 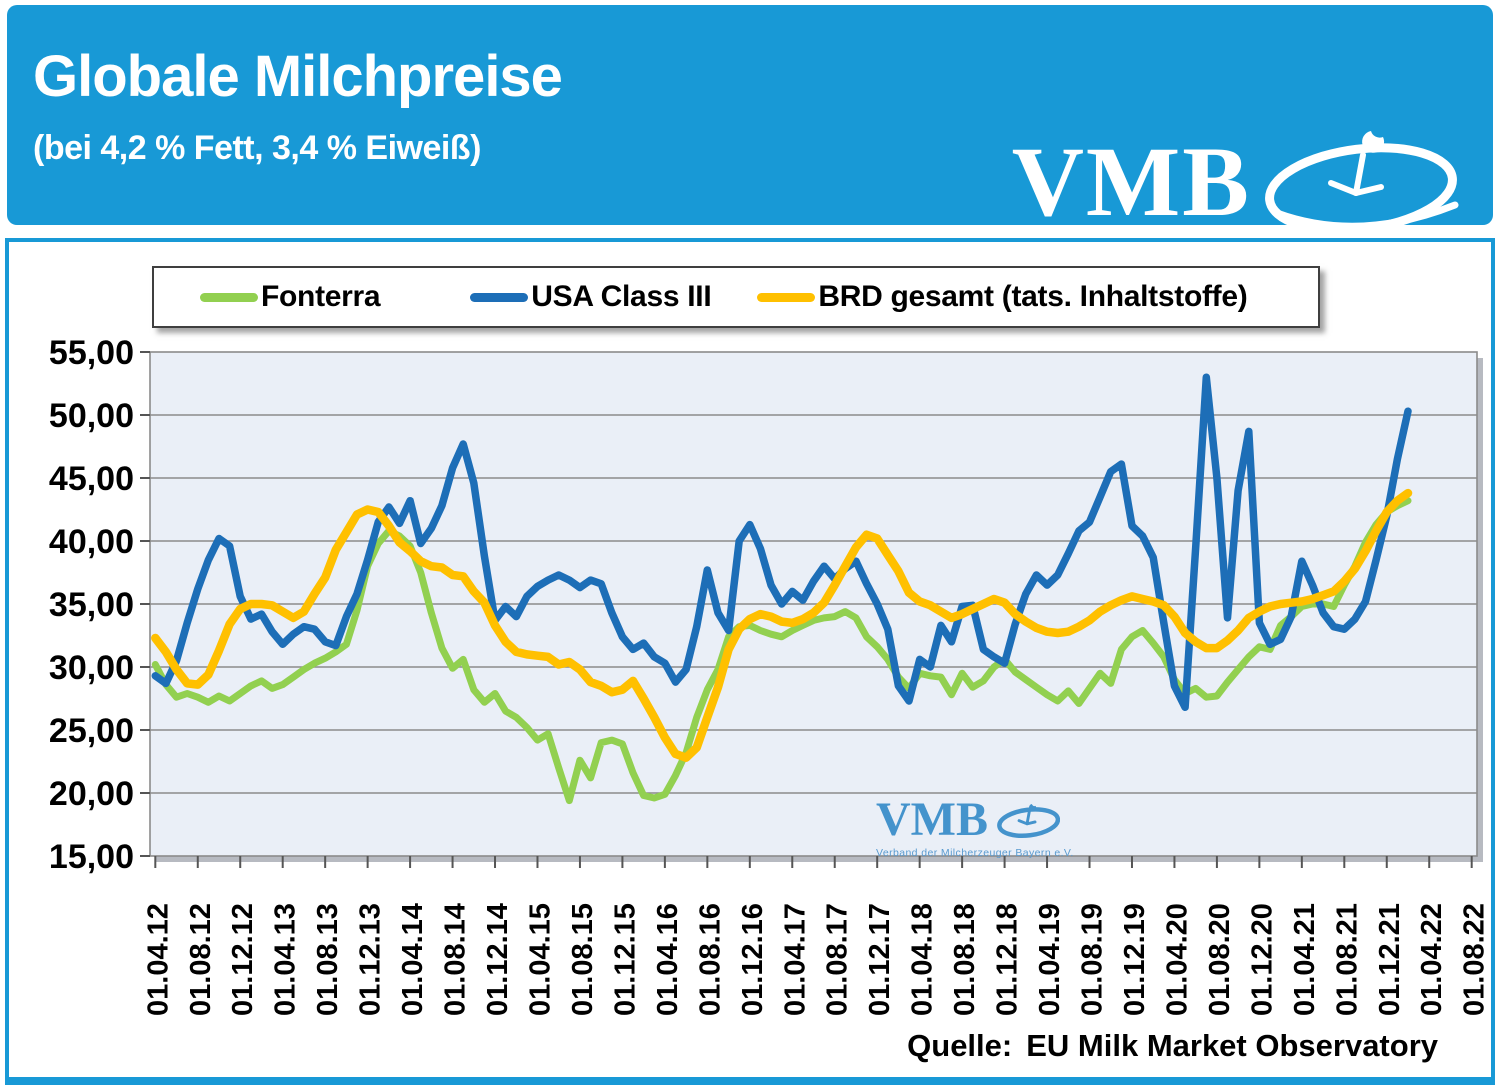 I want to click on vmb-logo: VMB, so click(x=1235, y=181).